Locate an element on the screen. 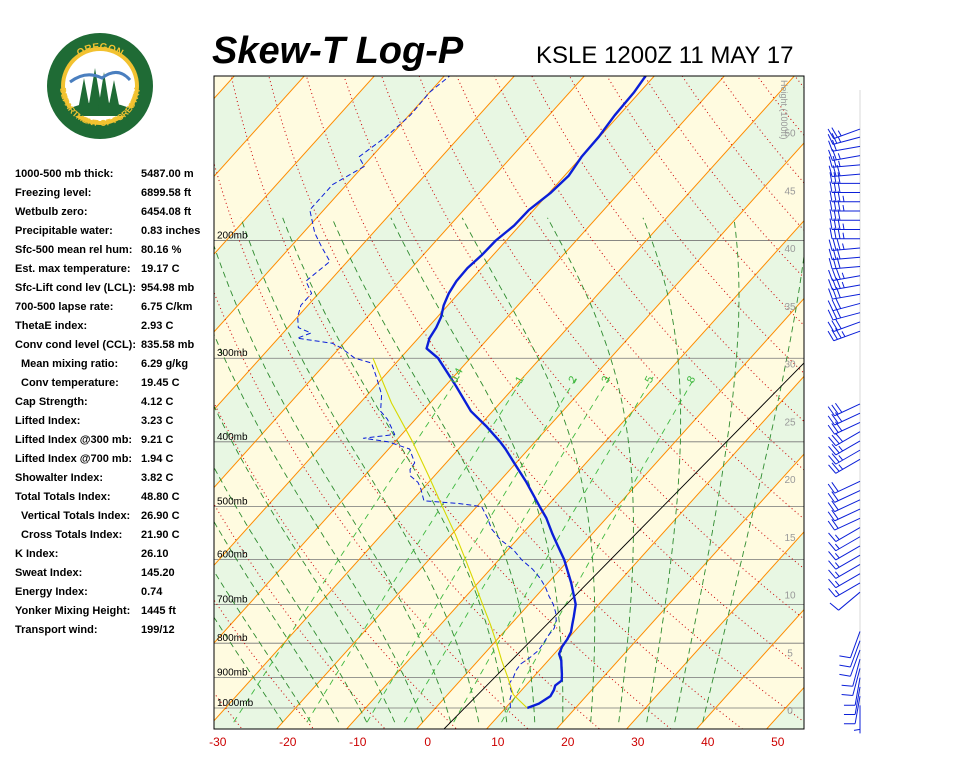 This screenshot has height=768, width=960. index-row: Showalter Index: 3.82 C is located at coordinates (114, 481).